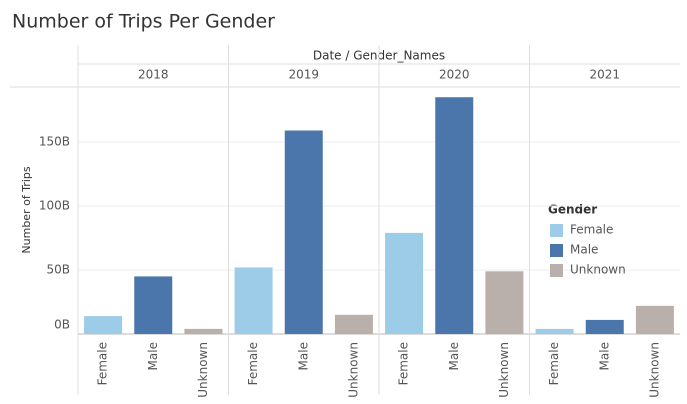 This screenshot has width=687, height=404. I want to click on y-tick-label: 0B, so click(62, 325).